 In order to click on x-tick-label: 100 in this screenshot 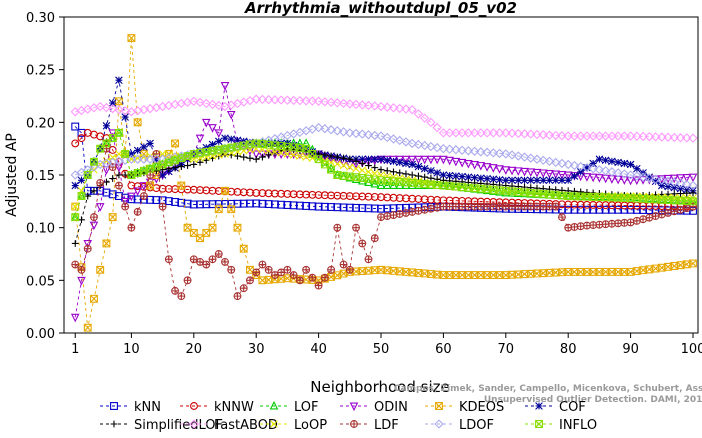, I will do `click(691, 349)`.